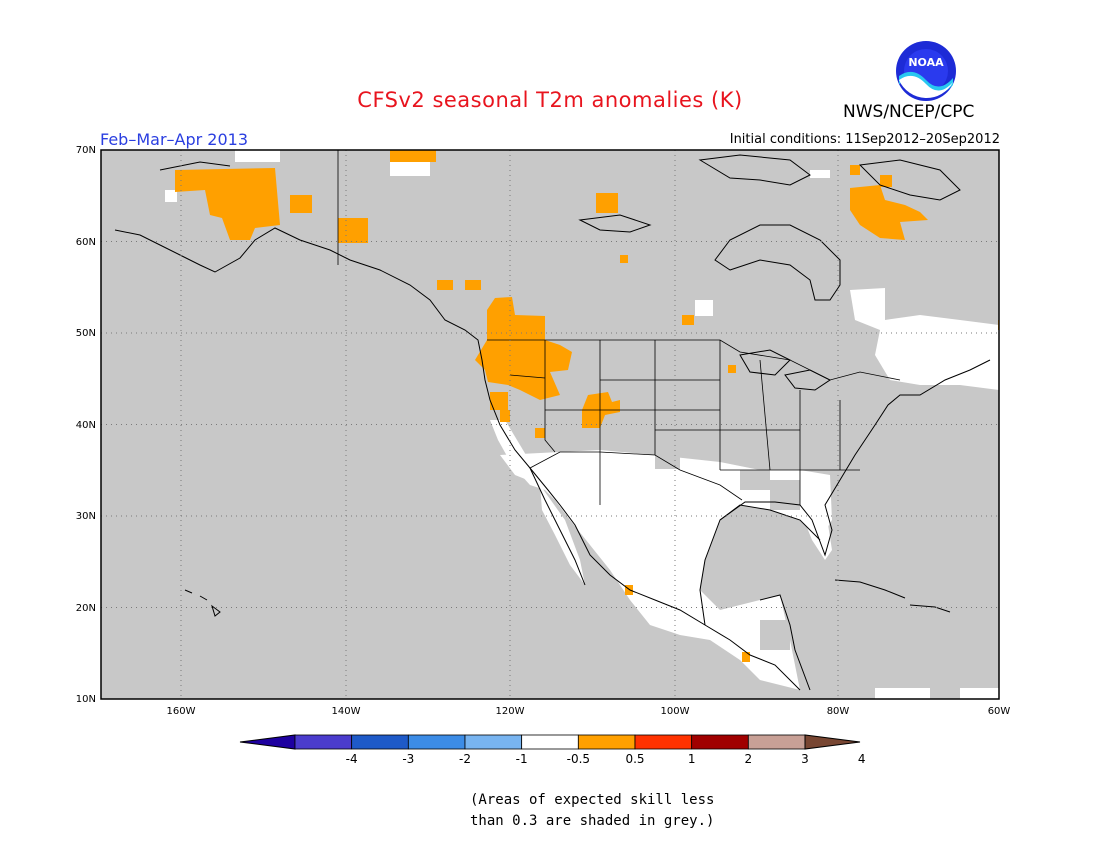 This screenshot has width=1100, height=850. What do you see at coordinates (864, 139) in the screenshot?
I see `initial-conditions-label: Initial conditions: 11Sep2012–20Sep2012` at bounding box center [864, 139].